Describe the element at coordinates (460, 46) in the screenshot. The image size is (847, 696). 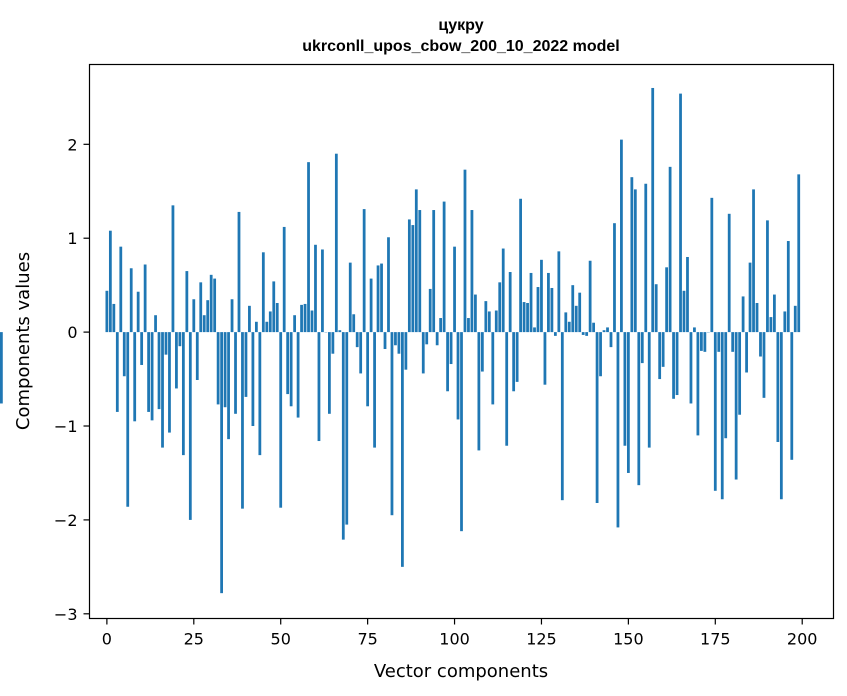
I see `chart-subtitle: ukrconll_upos_cbow_200_10_2022 model` at that location.